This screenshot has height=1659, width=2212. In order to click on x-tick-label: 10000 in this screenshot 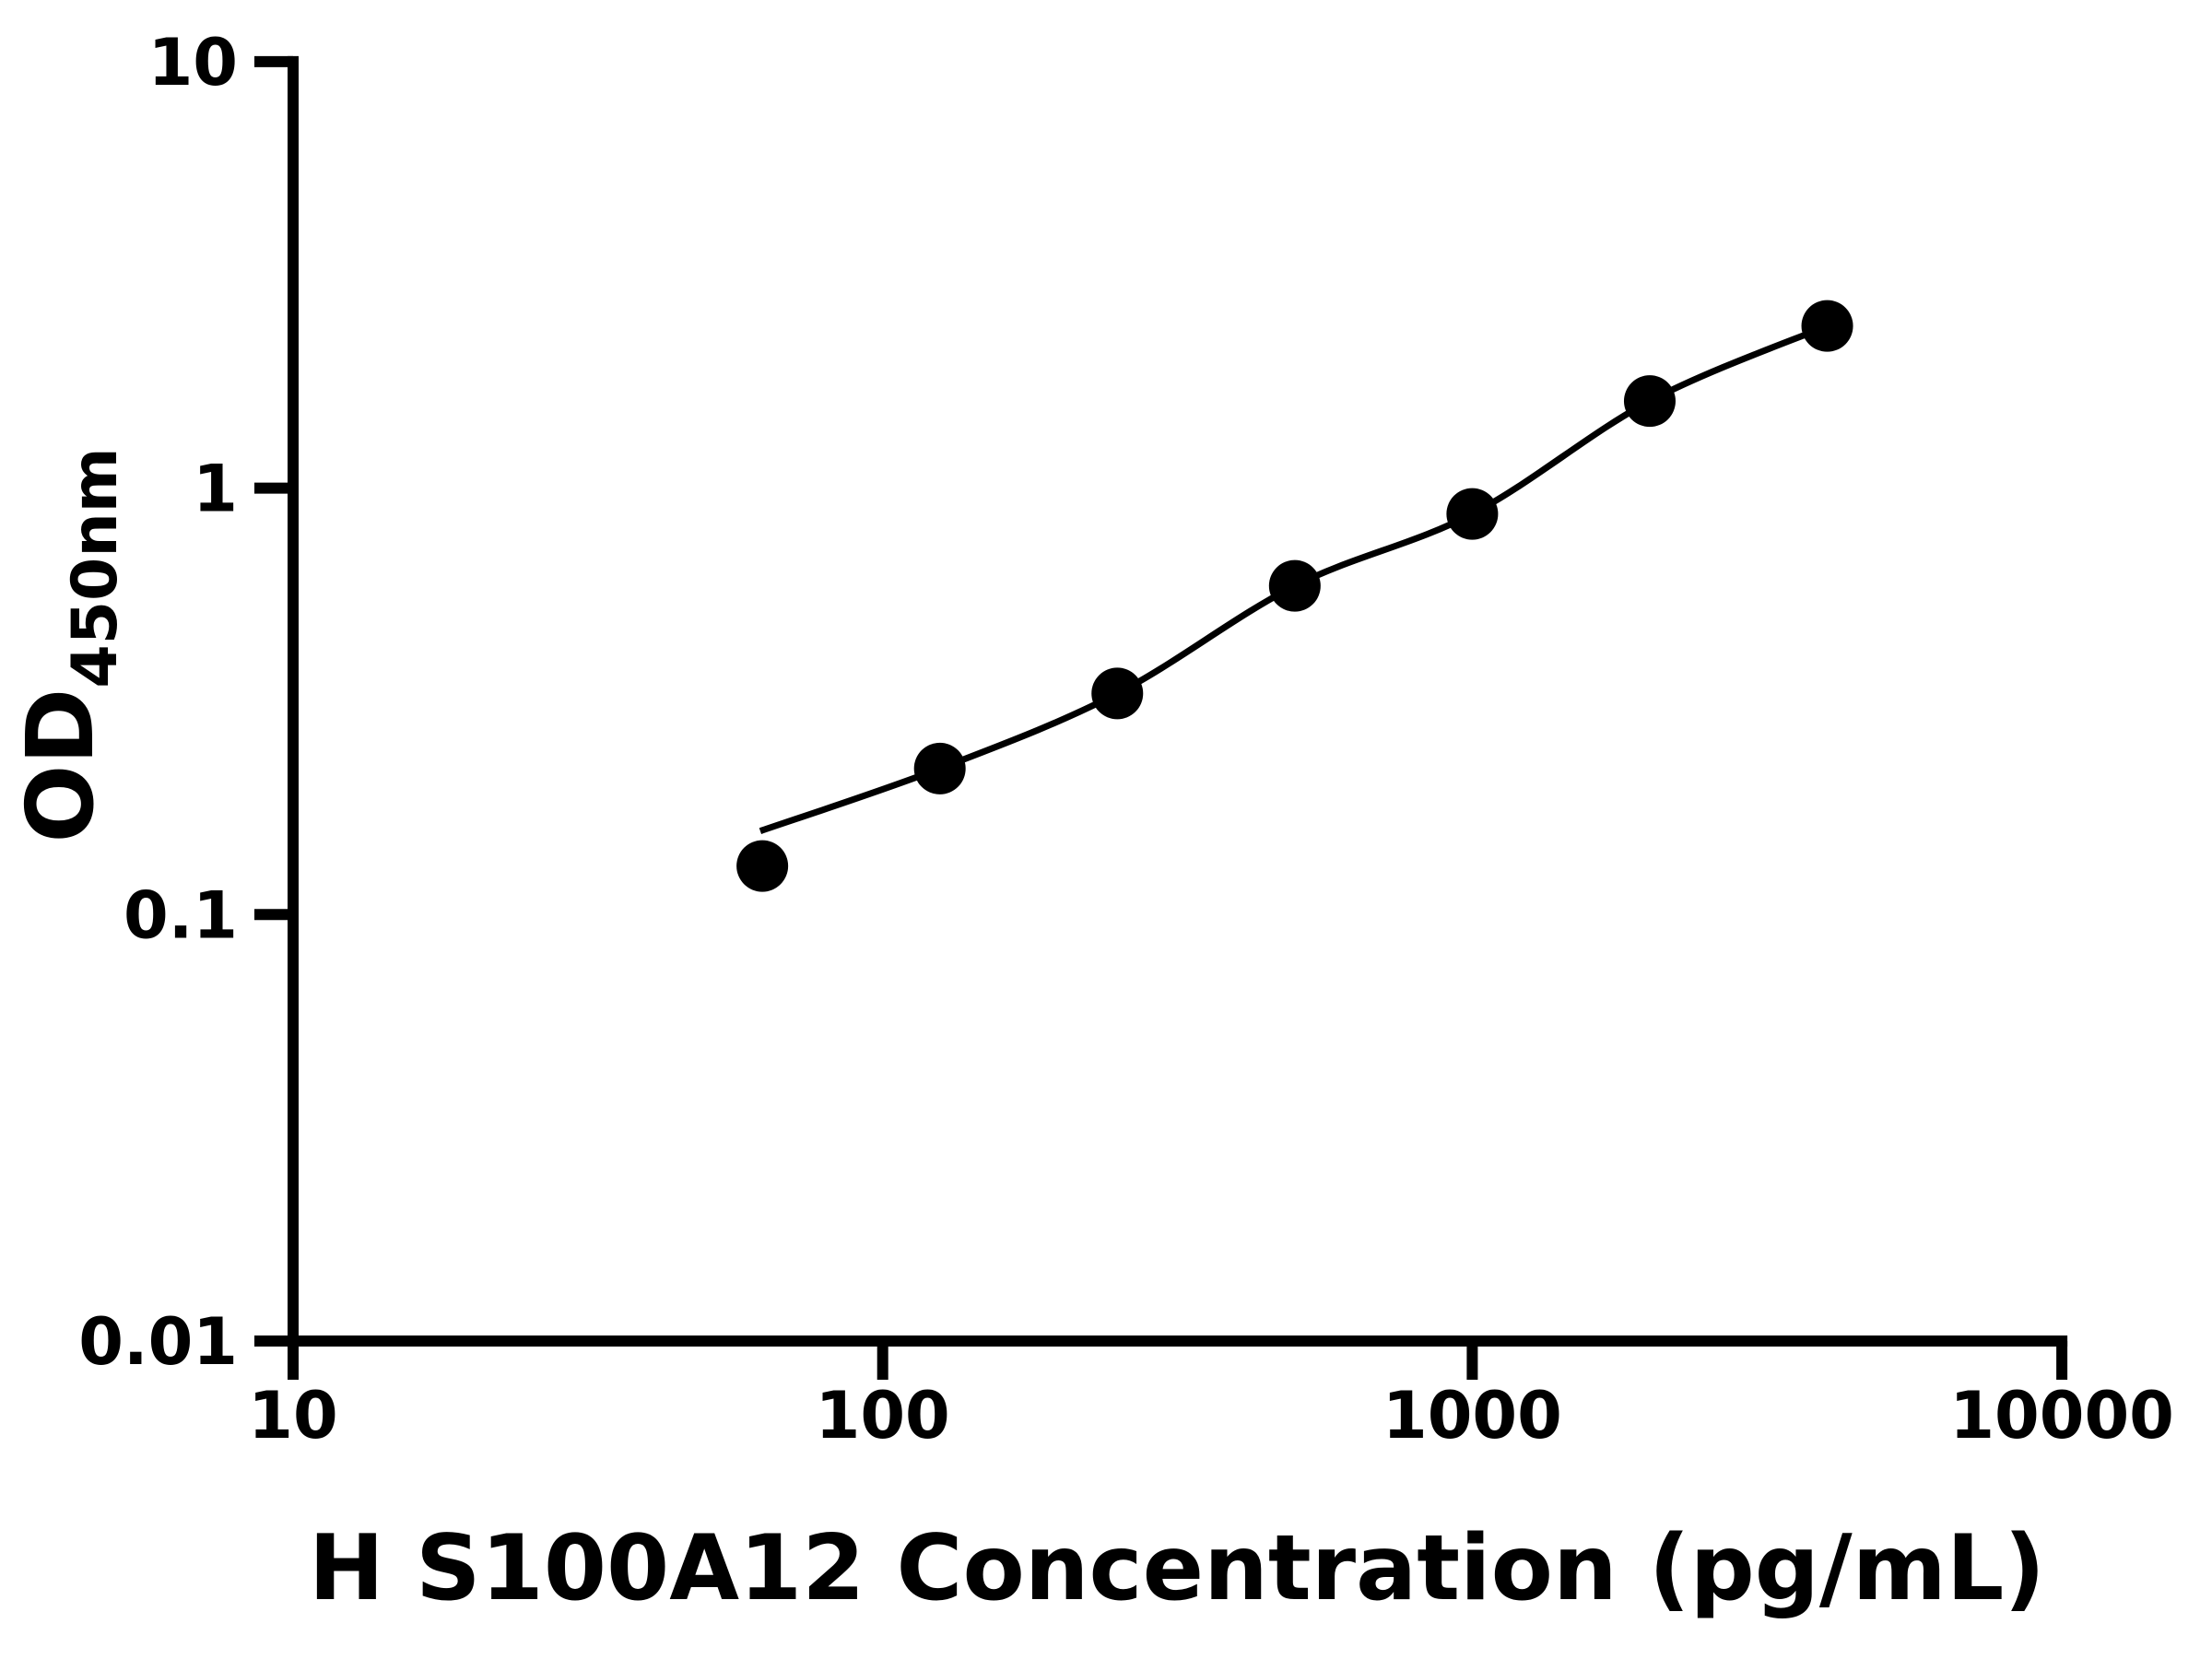, I will do `click(2061, 1415)`.